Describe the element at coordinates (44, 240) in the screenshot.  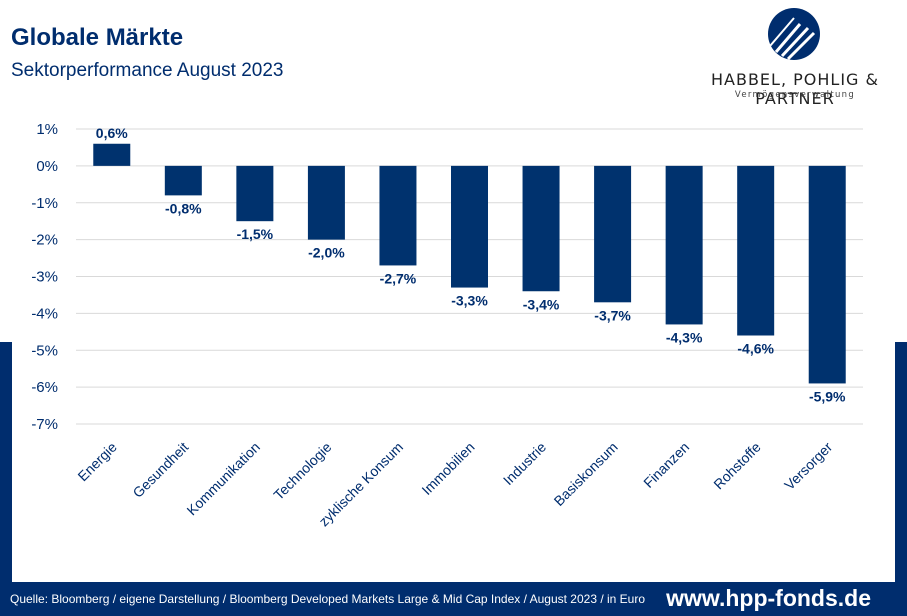
I see `y-tick-label: -2%` at that location.